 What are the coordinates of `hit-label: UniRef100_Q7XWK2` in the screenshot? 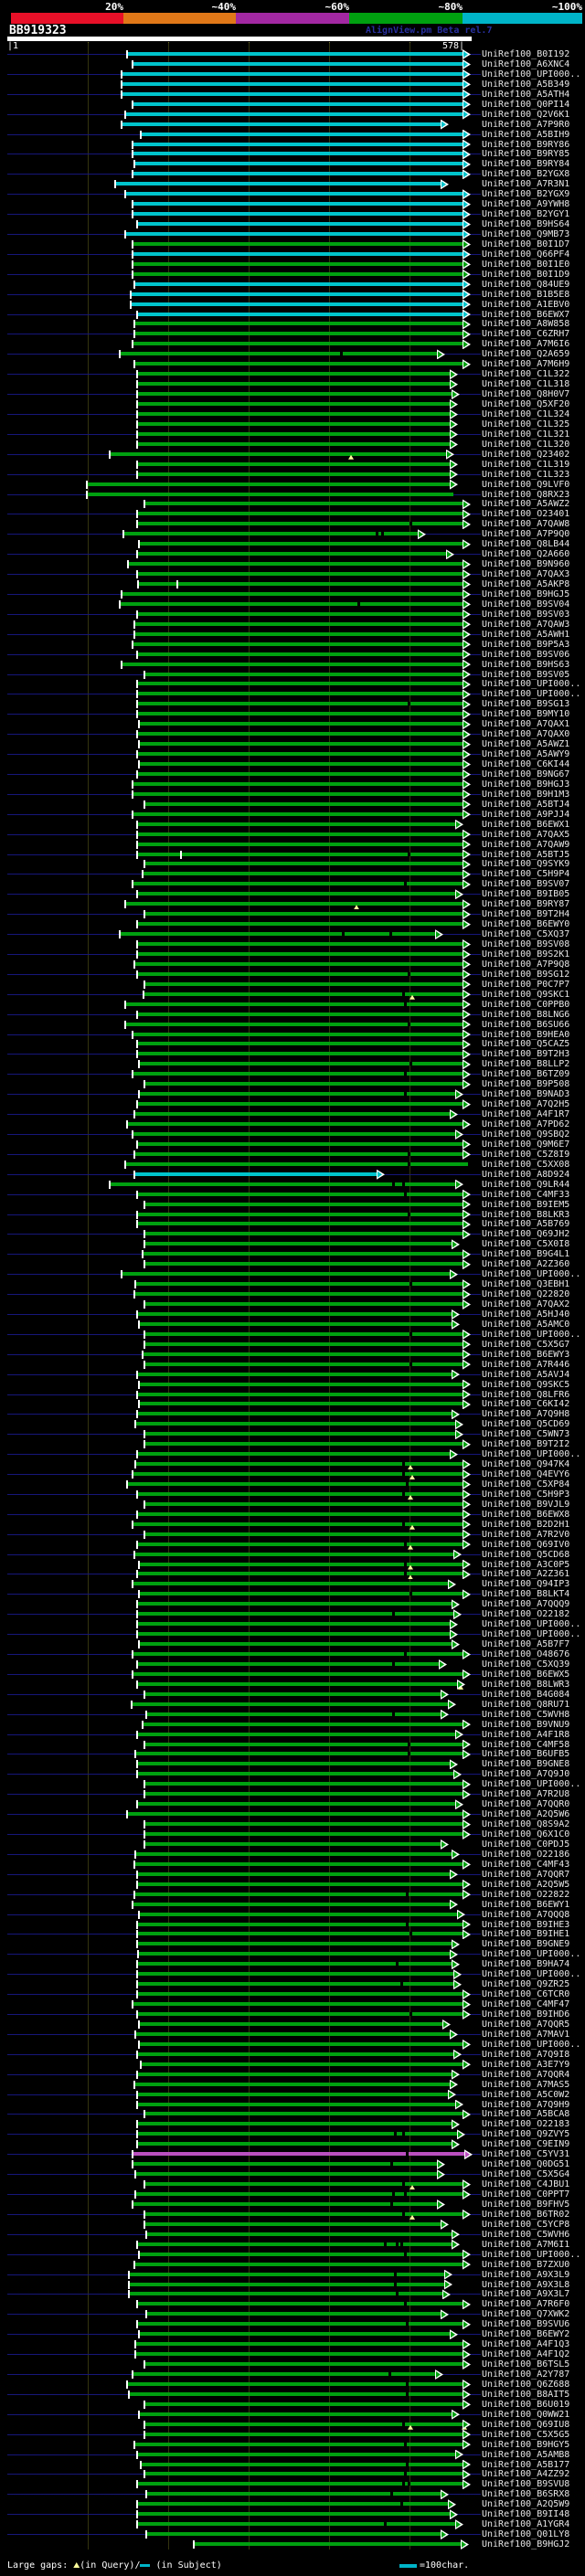 It's located at (526, 2314).